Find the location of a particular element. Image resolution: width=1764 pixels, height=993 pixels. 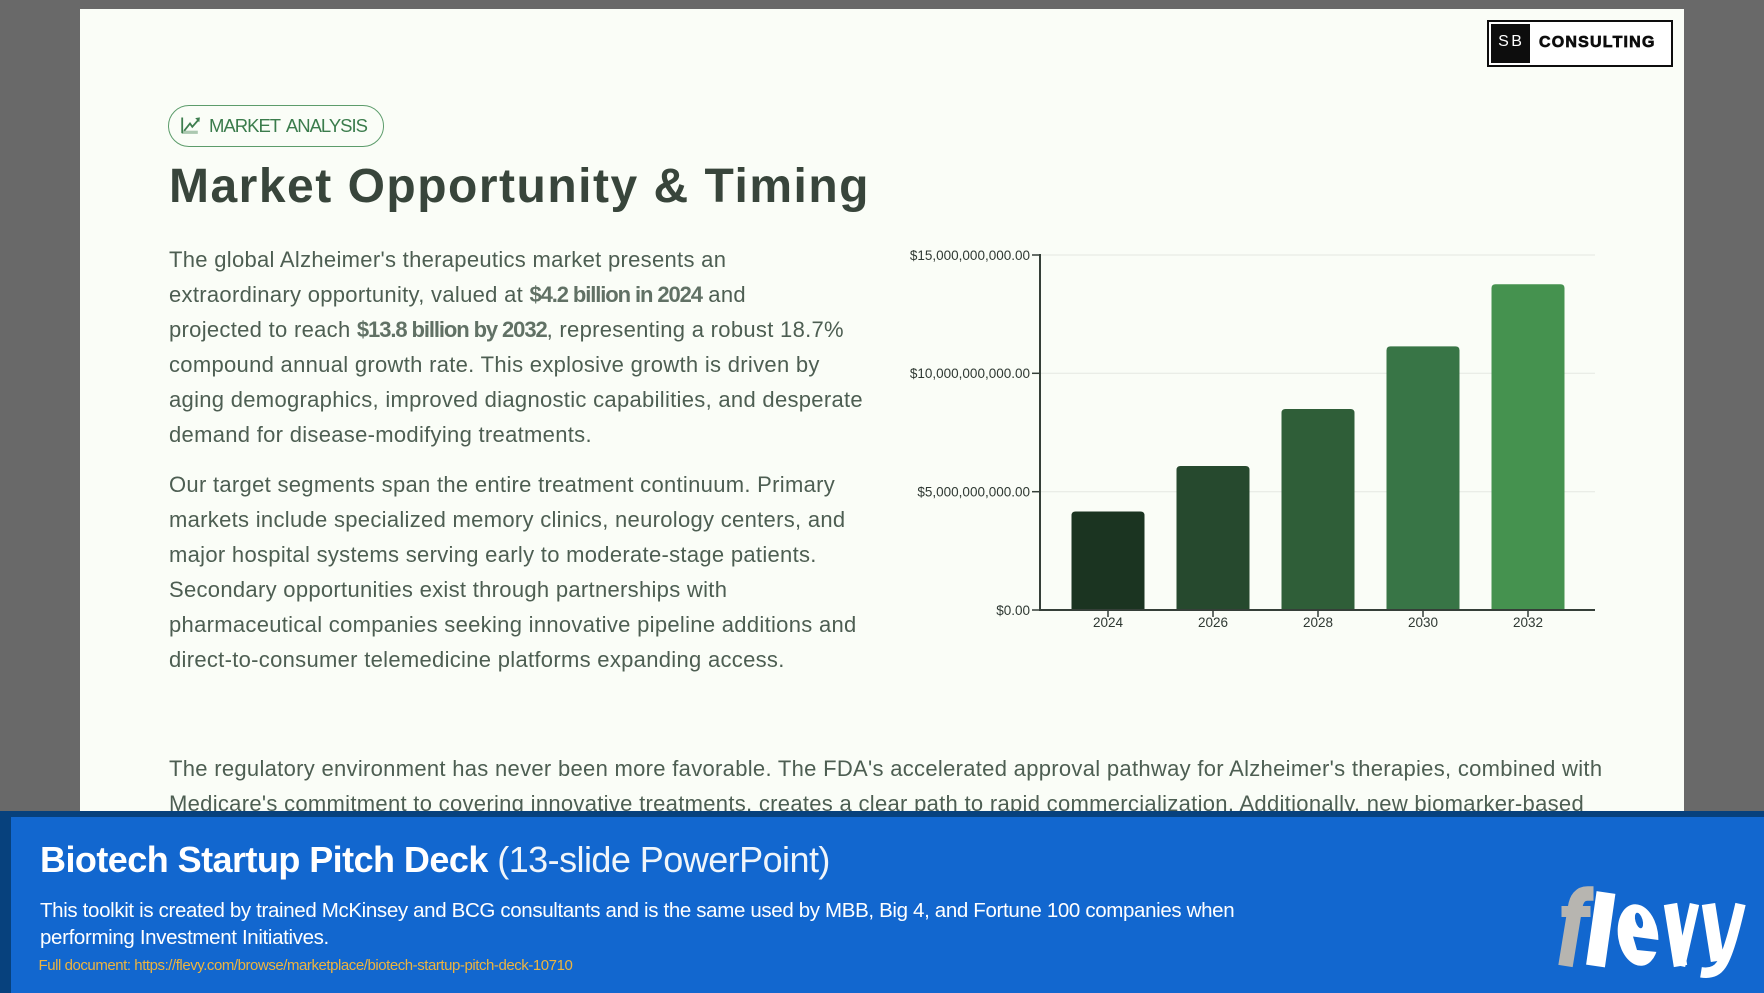

svg-text: 2026 is located at coordinates (1213, 622).